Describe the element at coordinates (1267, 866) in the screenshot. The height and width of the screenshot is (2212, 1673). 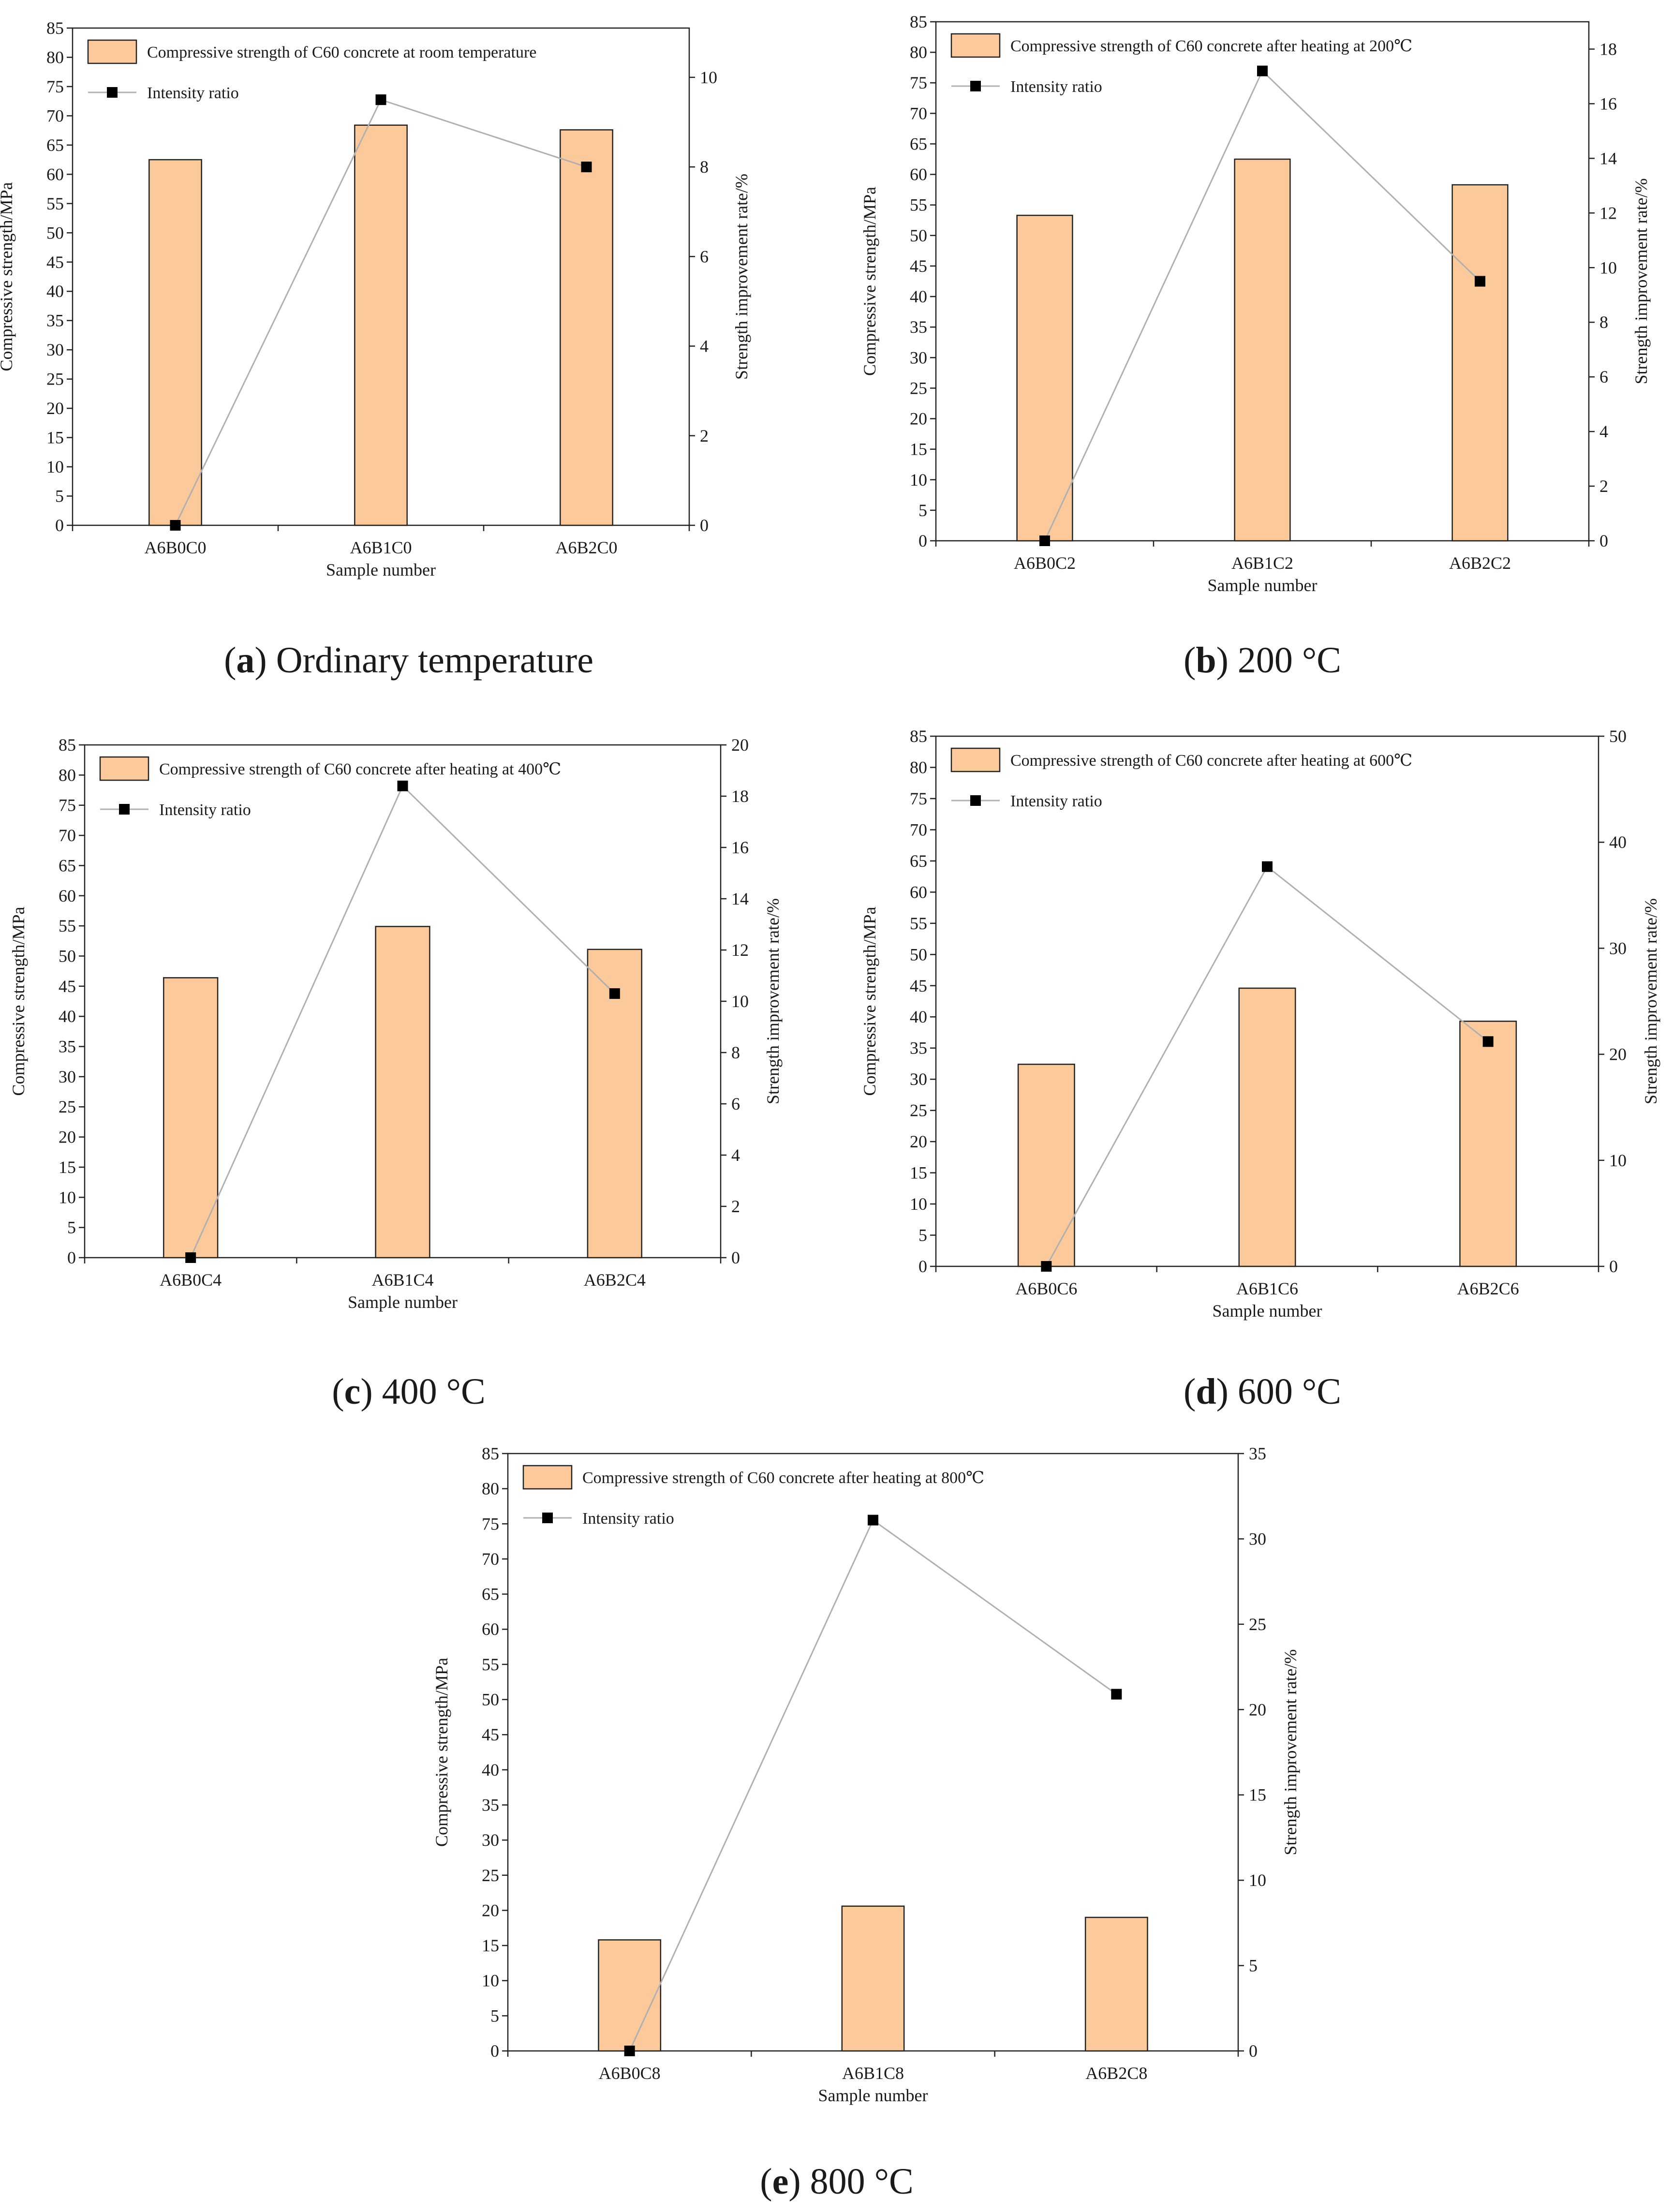
I see `intensity-ratio-point-A6B1C6` at that location.